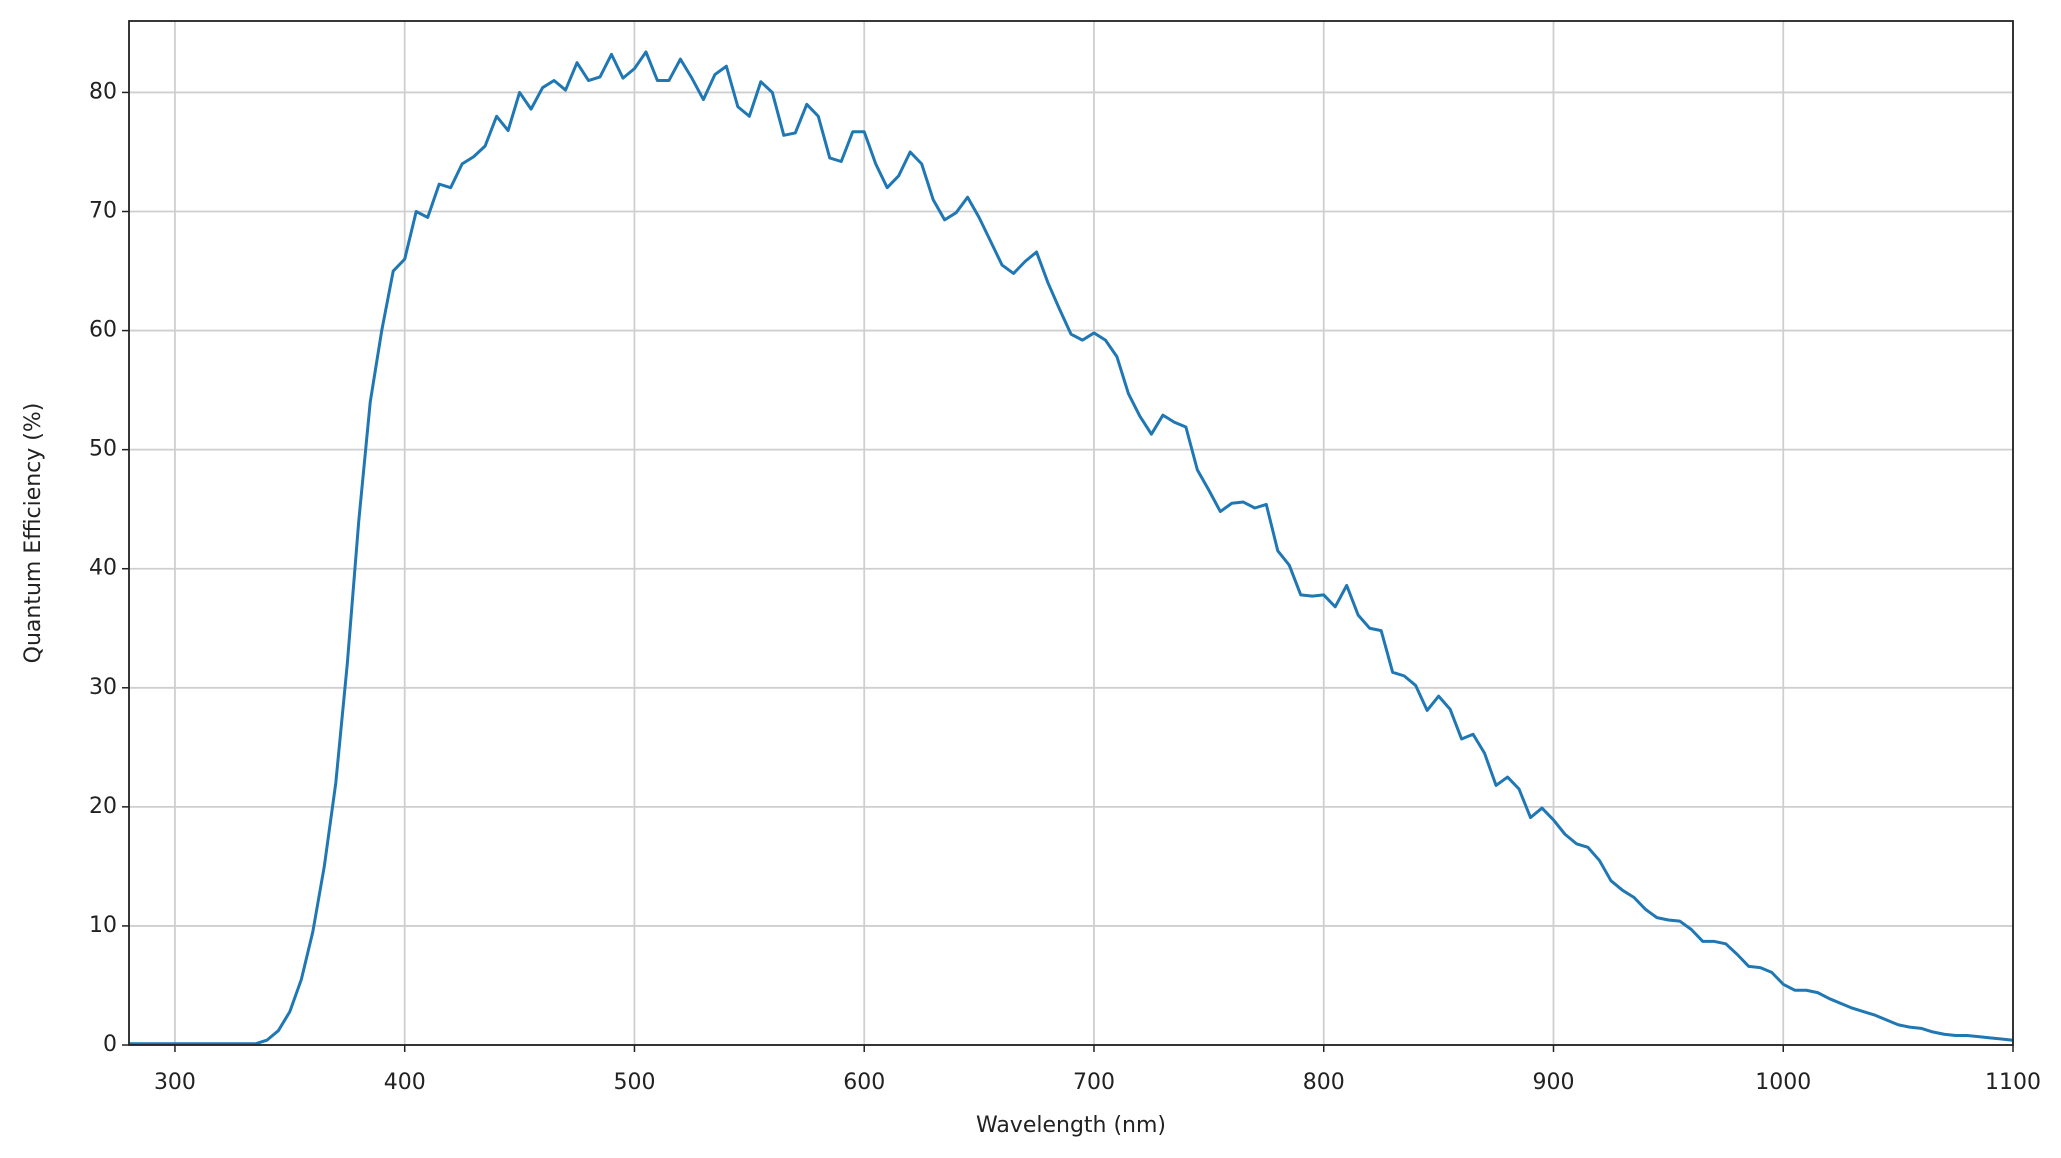  I want to click on x-tick-label: 1100, so click(2013, 1082).